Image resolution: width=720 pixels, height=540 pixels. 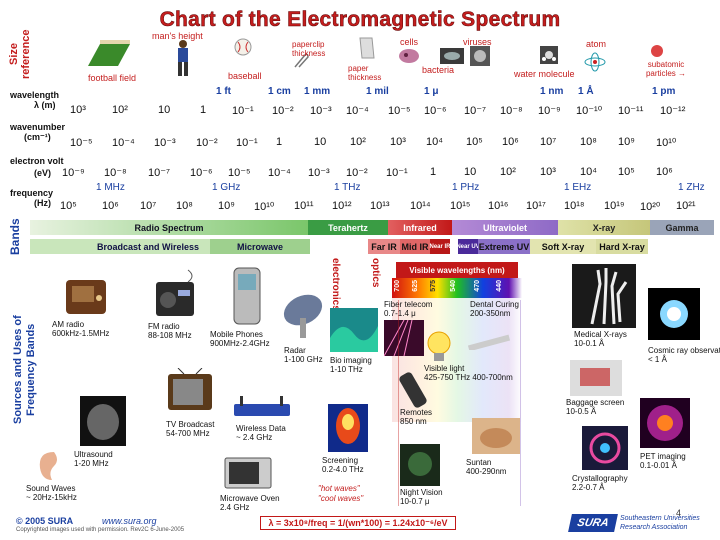 What do you see at coordinates (666, 143) in the screenshot?
I see `wavenumber-value: 10¹⁰` at bounding box center [666, 143].